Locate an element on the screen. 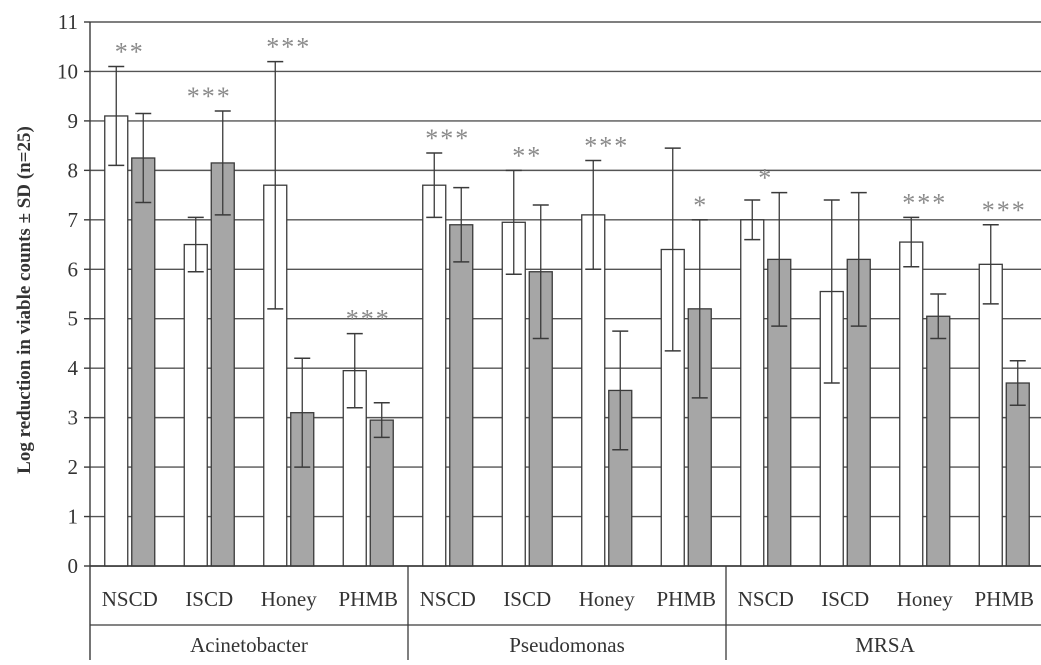 This screenshot has width=1041, height=665. y-tick-label: 3 is located at coordinates (73, 418).